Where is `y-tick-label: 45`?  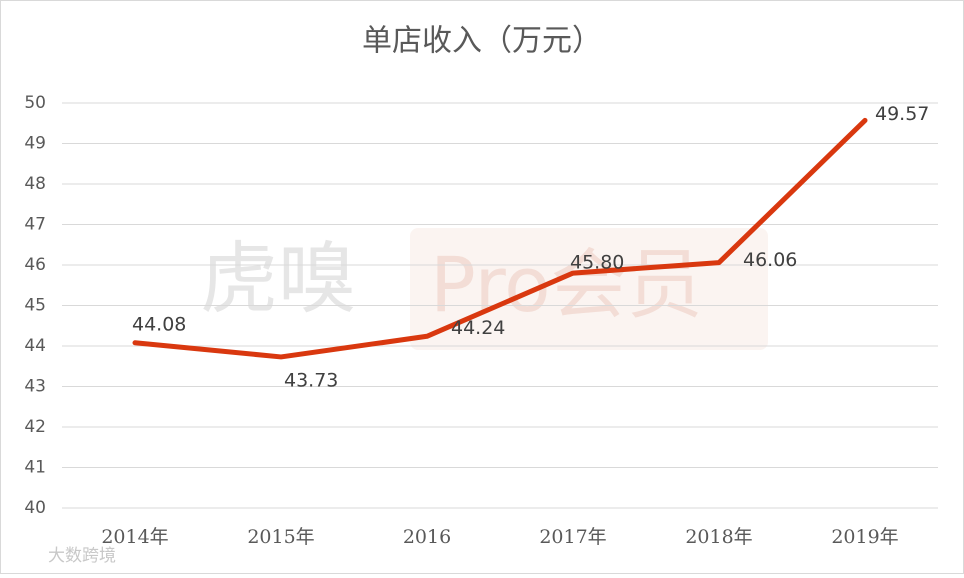 y-tick-label: 45 is located at coordinates (35, 306).